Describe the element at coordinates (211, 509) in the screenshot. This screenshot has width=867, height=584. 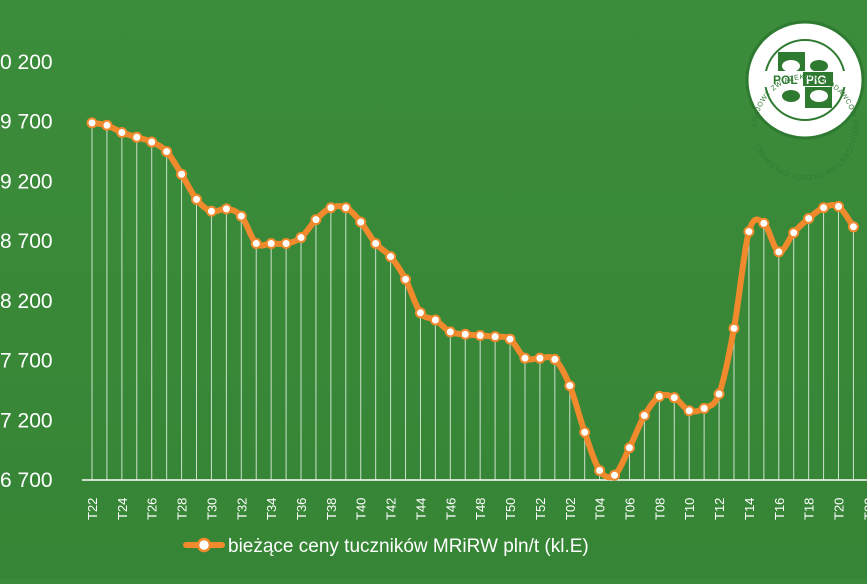
I see `x-tick-label: T30` at that location.